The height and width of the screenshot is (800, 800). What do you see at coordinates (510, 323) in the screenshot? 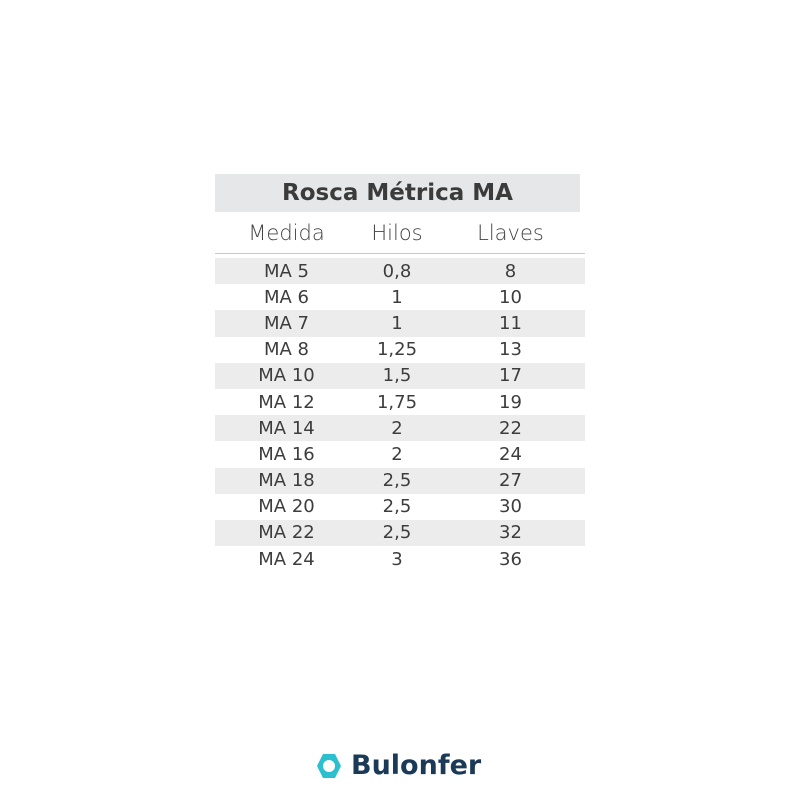
I see `cell-llaves: 11` at bounding box center [510, 323].